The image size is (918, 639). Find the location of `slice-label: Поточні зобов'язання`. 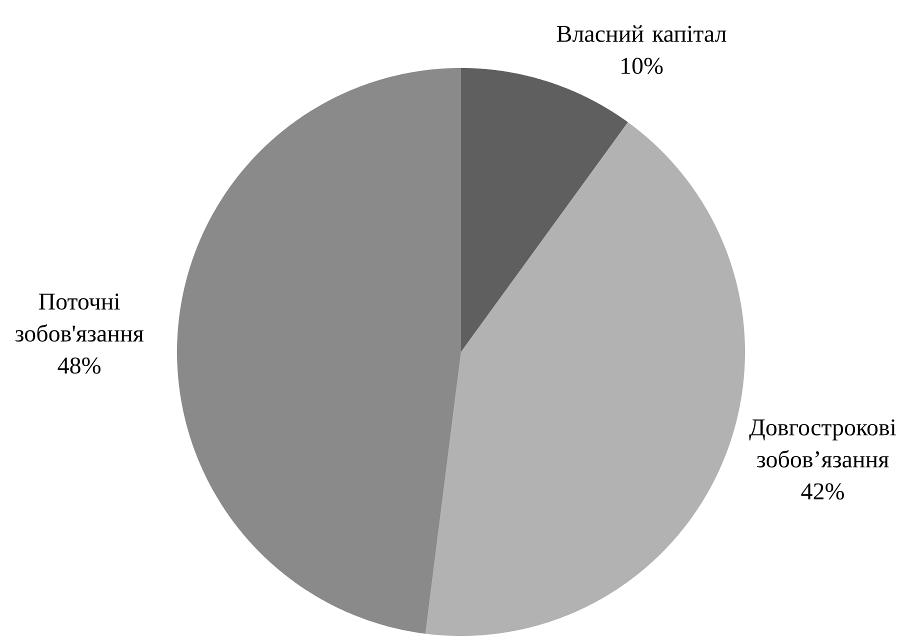

slice-label: Поточні зобов'язання is located at coordinates (79, 318).